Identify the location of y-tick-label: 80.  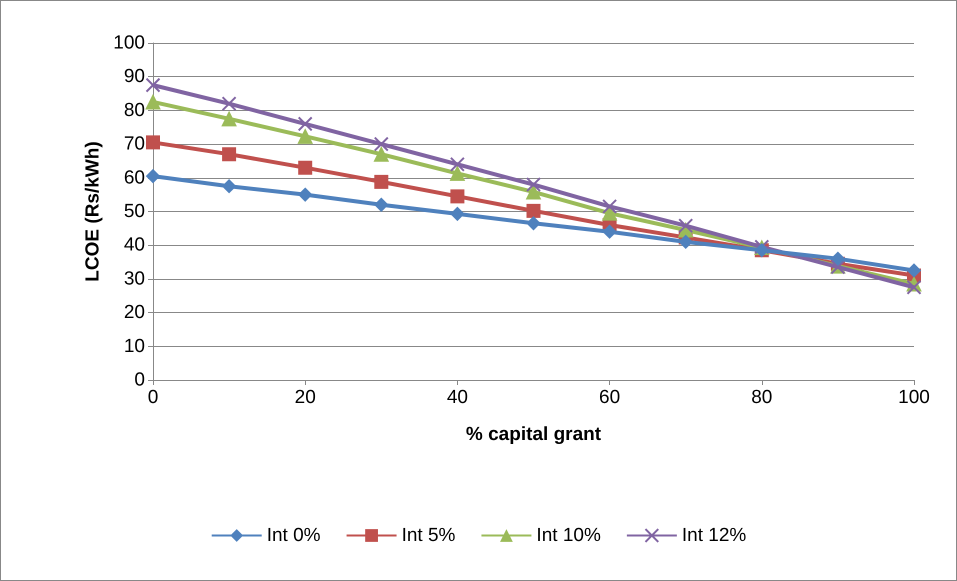
(134, 110).